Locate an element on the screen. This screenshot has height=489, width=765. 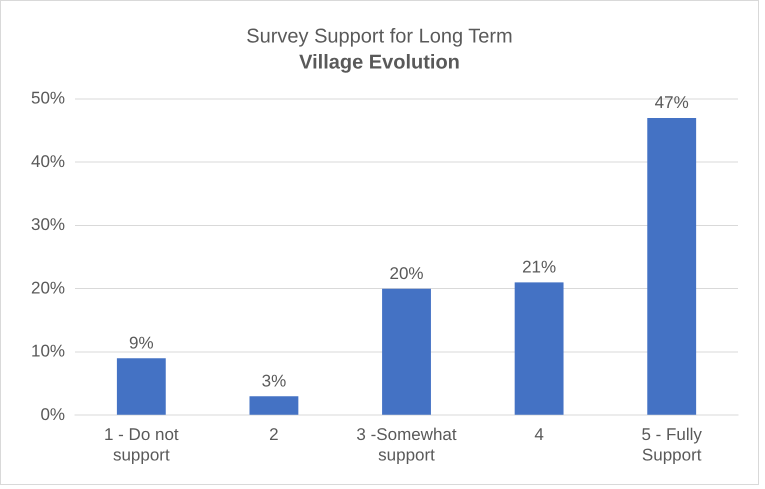
x-tick-label: 1 - Do not support is located at coordinates (141, 444).